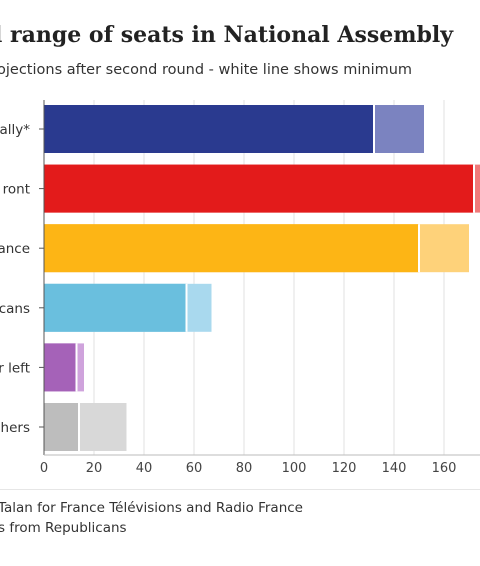  What do you see at coordinates (63, 528) in the screenshot?
I see `footnote: s from Republicans` at bounding box center [63, 528].